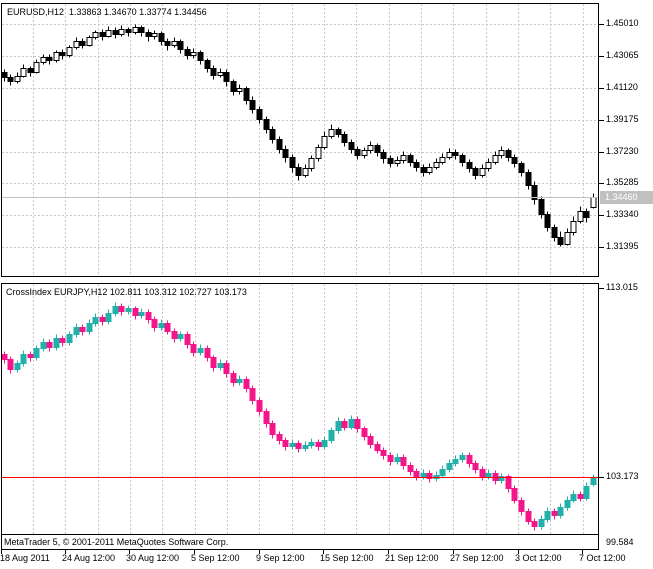 The height and width of the screenshot is (569, 653). What do you see at coordinates (622, 151) in the screenshot?
I see `price-label: 1.37230` at bounding box center [622, 151].